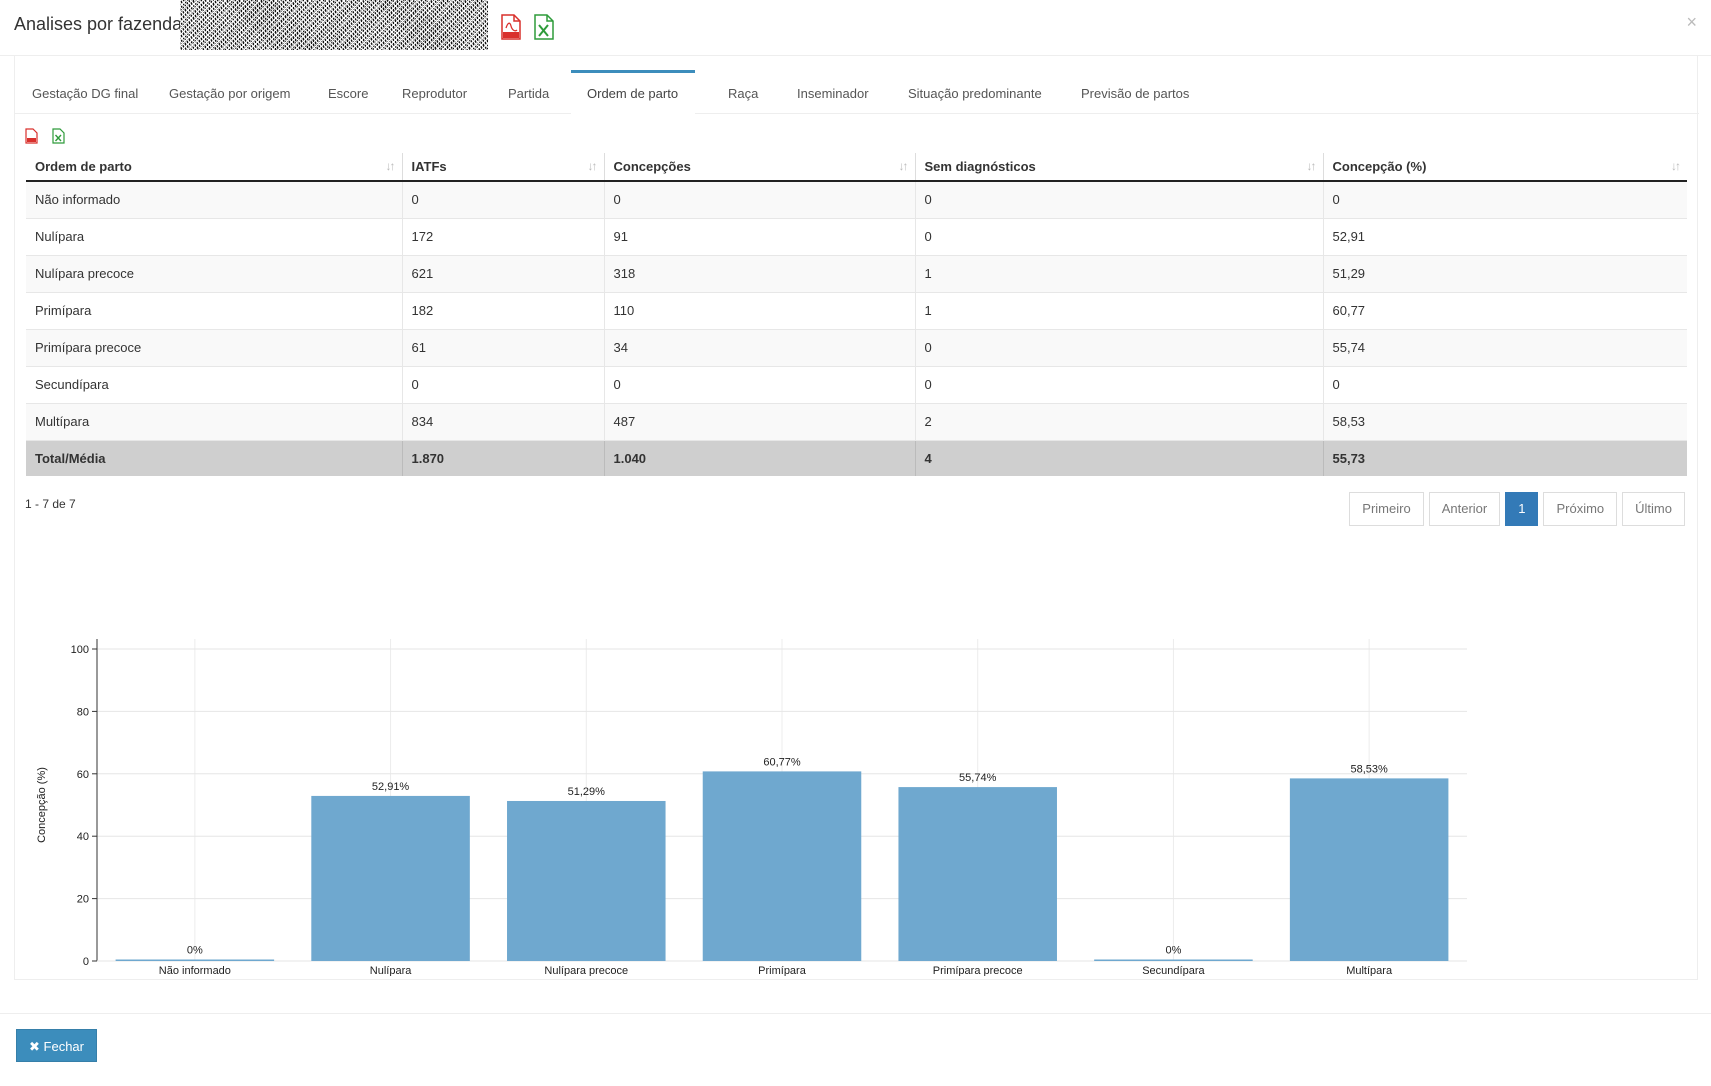 The height and width of the screenshot is (1086, 1711). What do you see at coordinates (195, 970) in the screenshot?
I see `x-tick-label: Não informado` at bounding box center [195, 970].